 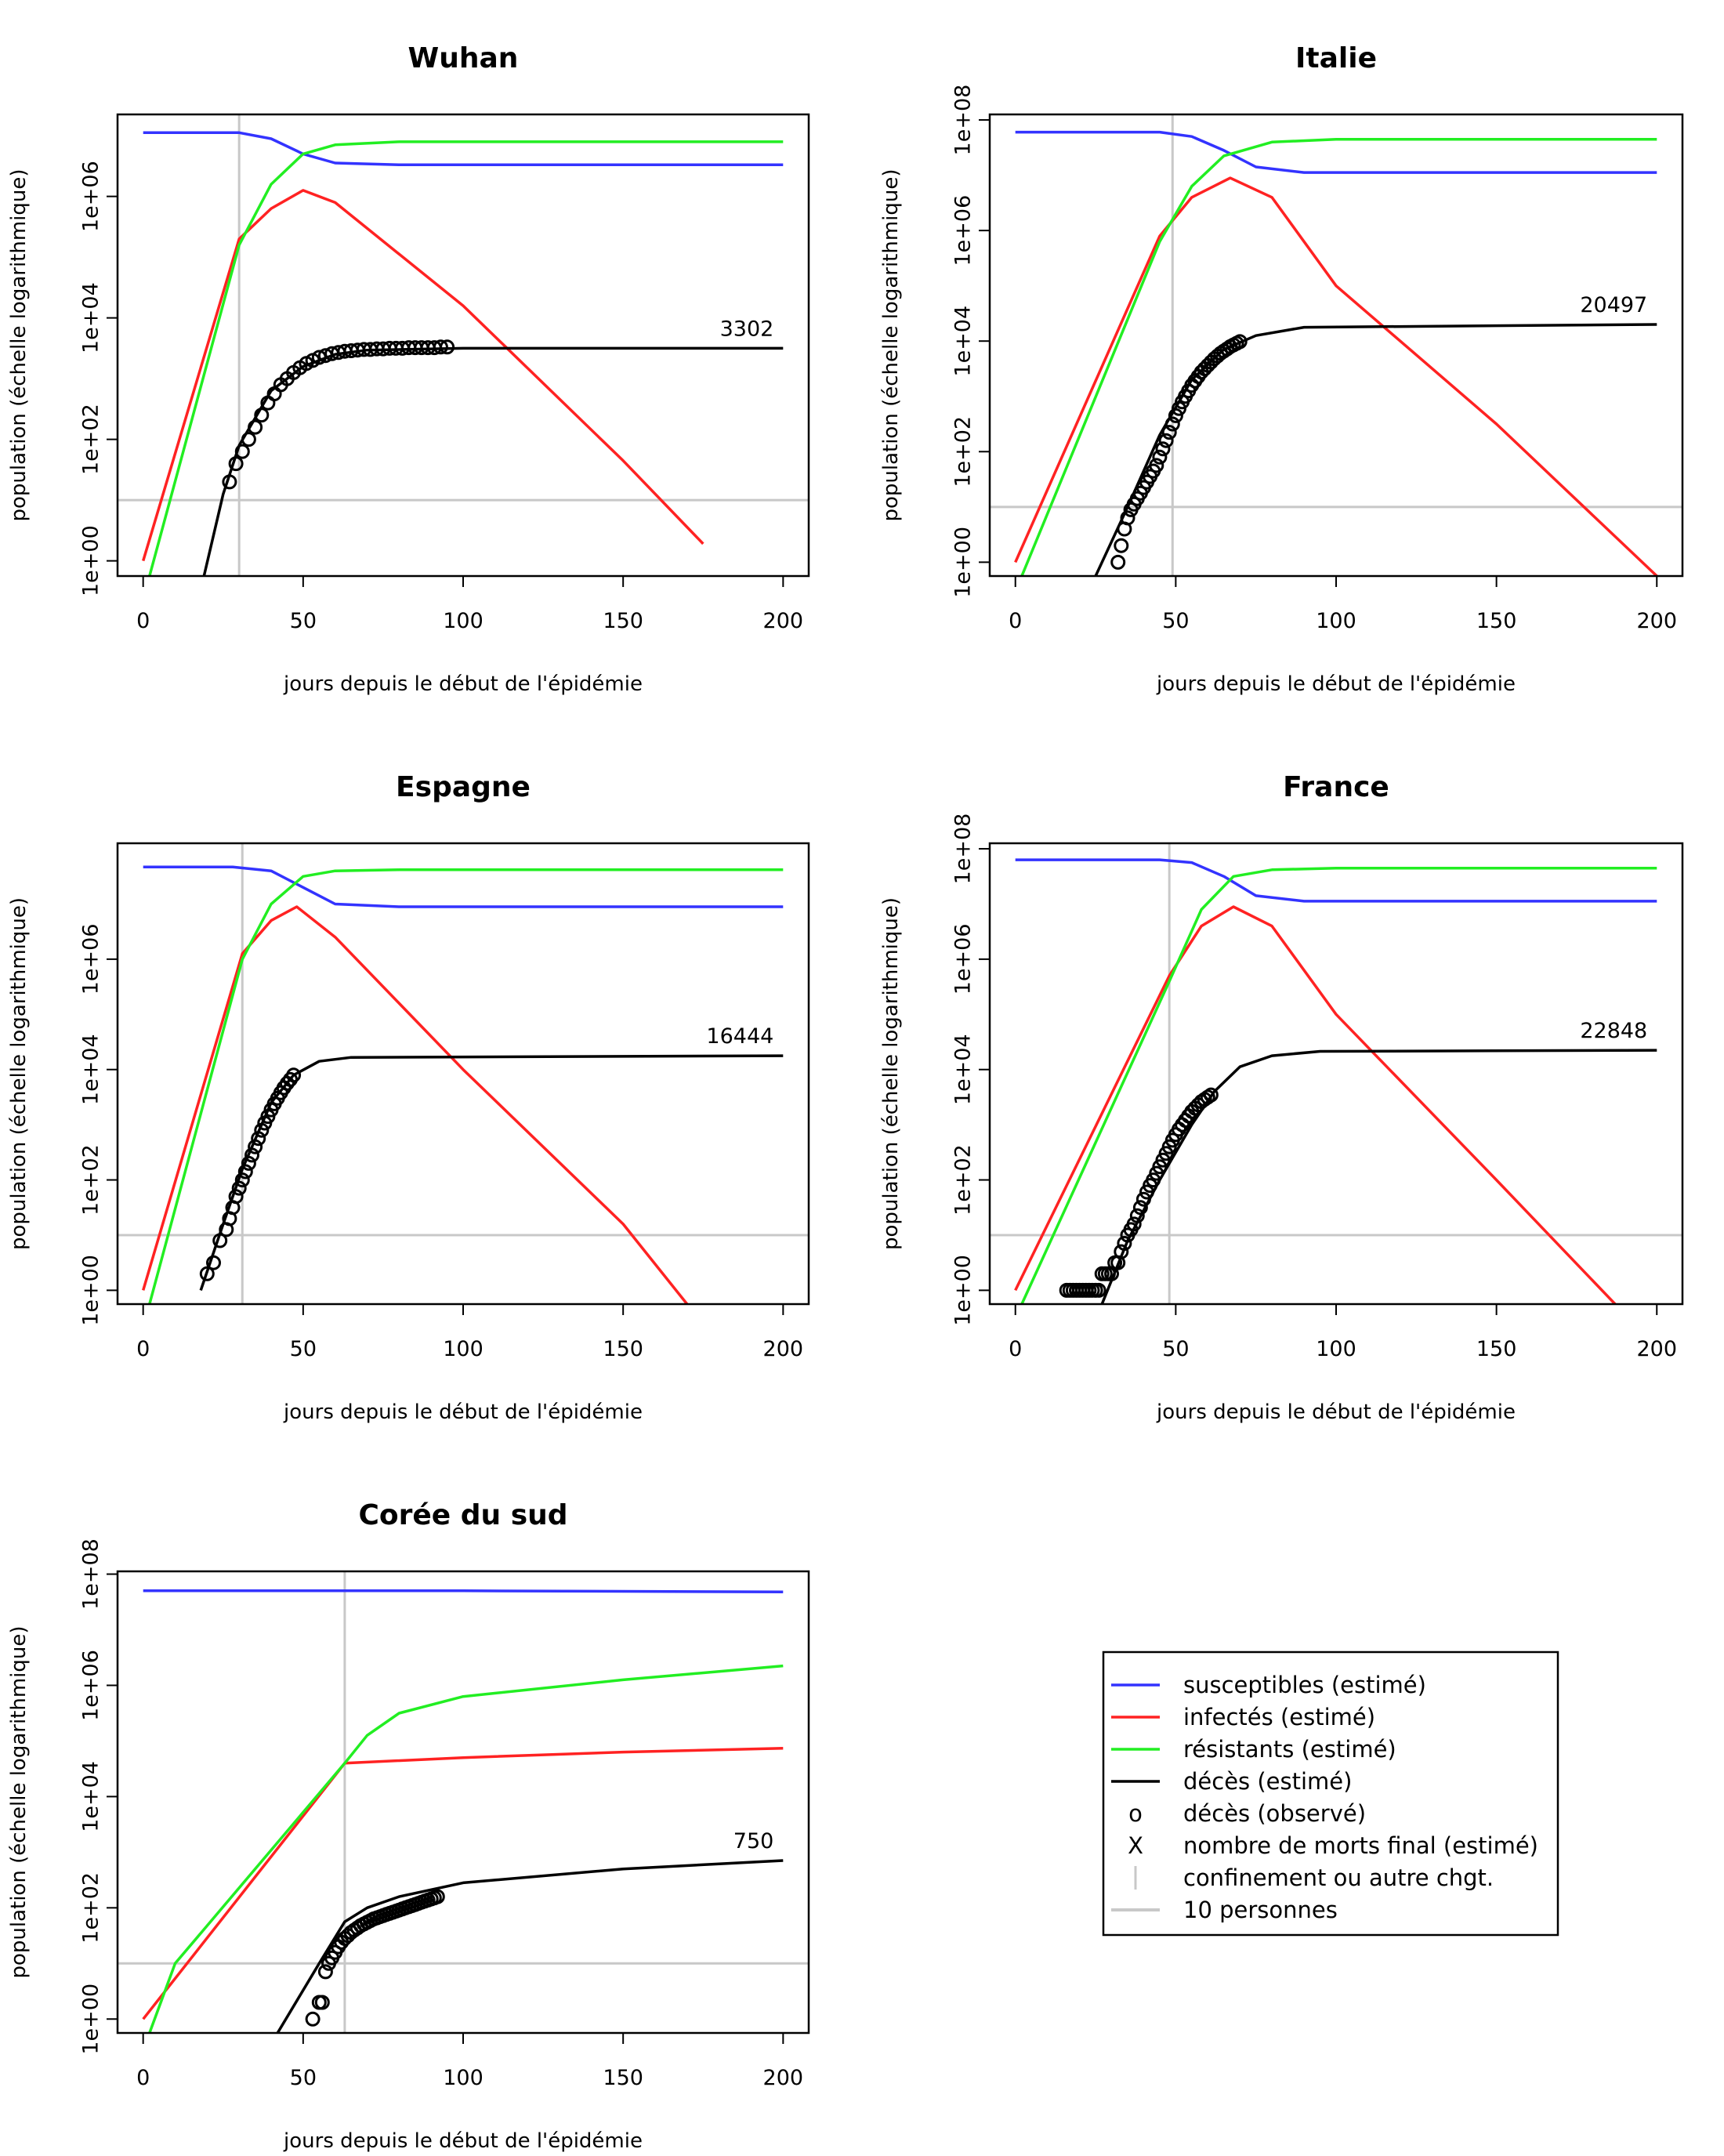 I want to click on legend-box, so click(x=1330, y=1794).